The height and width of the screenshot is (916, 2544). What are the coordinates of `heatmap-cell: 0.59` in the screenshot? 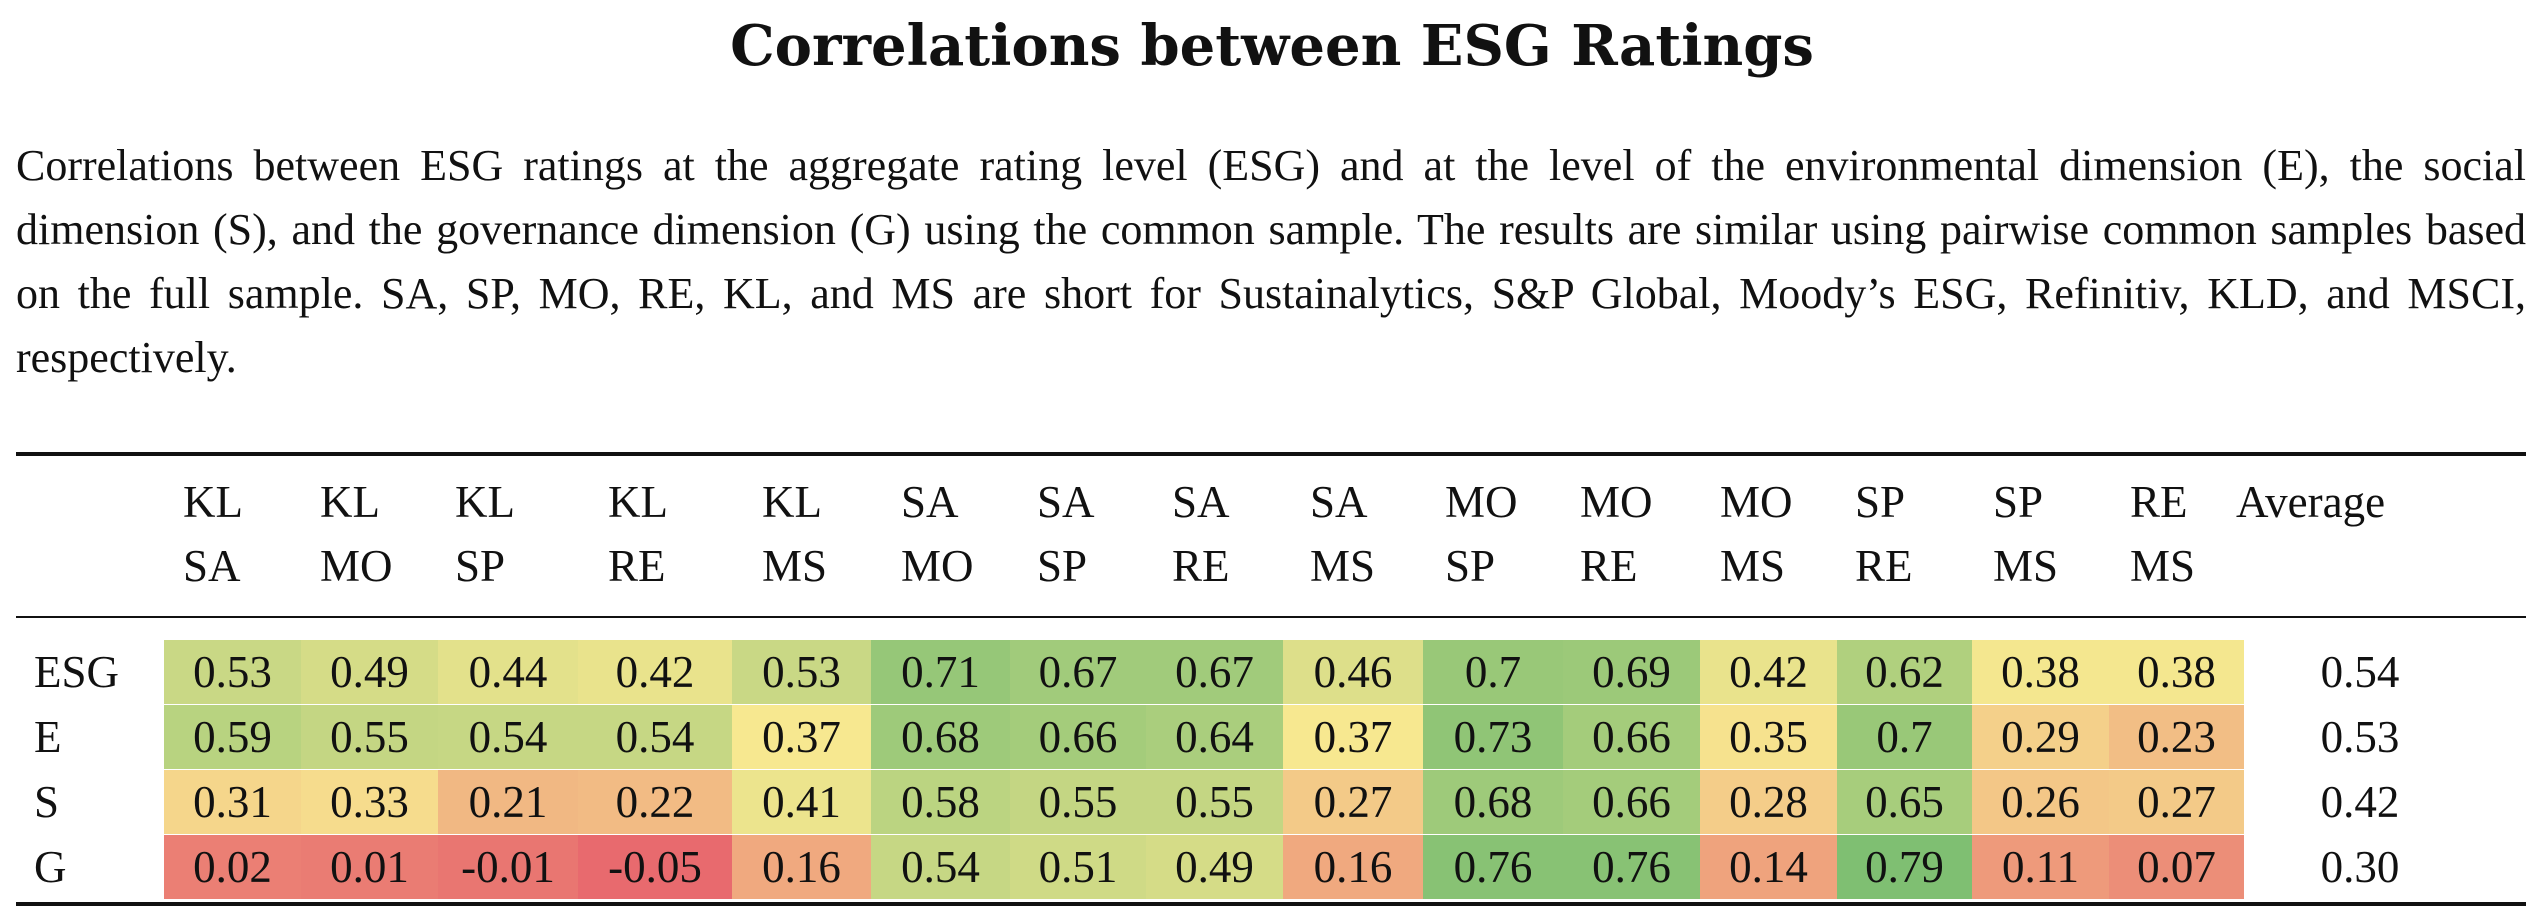 It's located at (232, 737).